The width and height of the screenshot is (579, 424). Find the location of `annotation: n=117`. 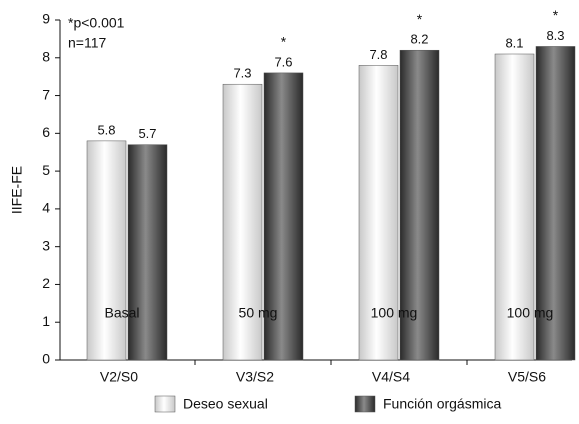

annotation: n=117 is located at coordinates (87, 43).